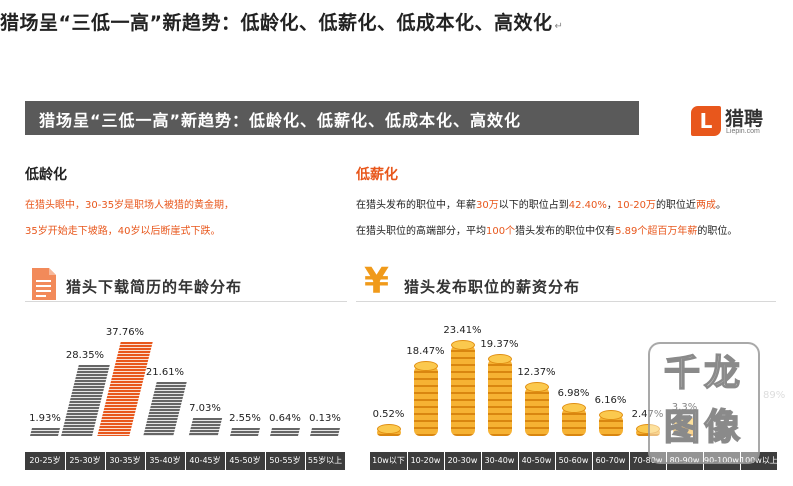 This screenshot has height=486, width=793. I want to click on document-heading: 猎场呈“三低一高”新趋势：低龄化、低薪化、低成本化、高效化 ↵, so click(281, 21).